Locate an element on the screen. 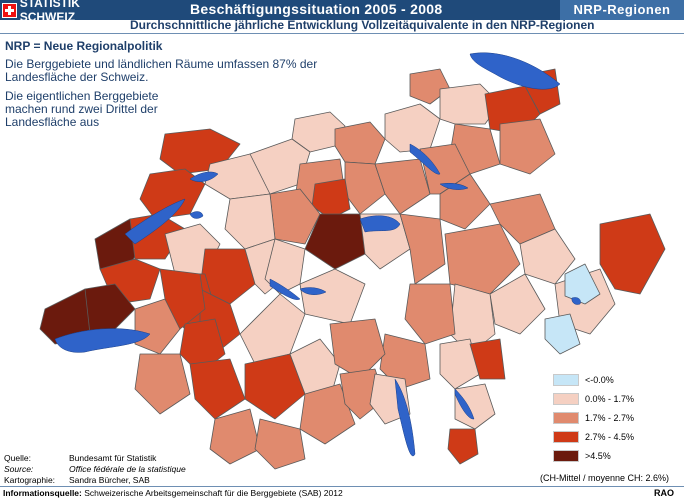  legend-label: 0.0% - 1.7% is located at coordinates (610, 399).